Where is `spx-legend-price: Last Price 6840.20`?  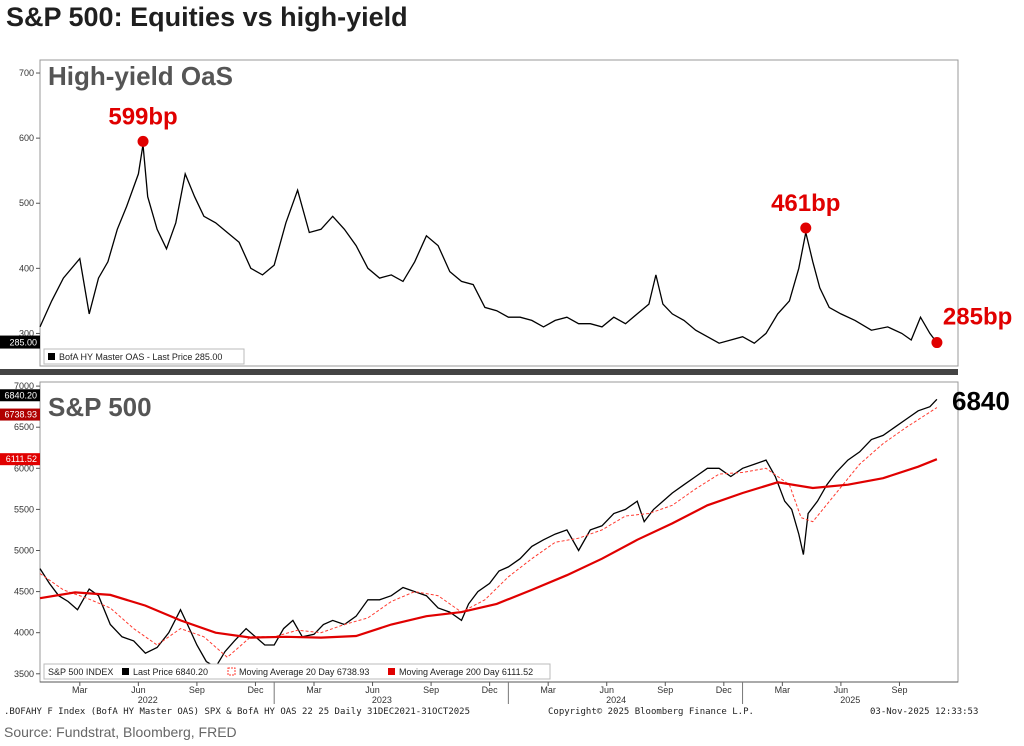 spx-legend-price: Last Price 6840.20 is located at coordinates (170, 672).